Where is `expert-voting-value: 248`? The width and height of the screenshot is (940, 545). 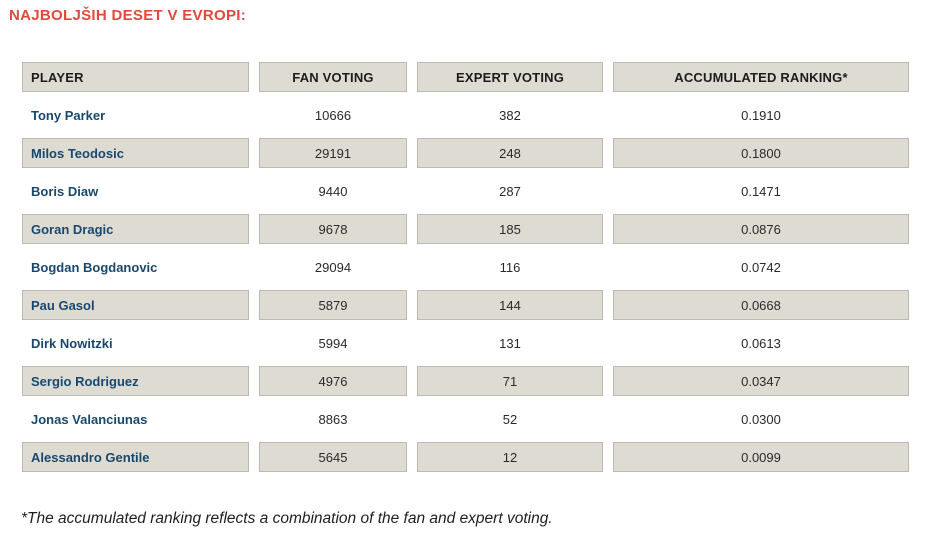
expert-voting-value: 248 is located at coordinates (510, 153).